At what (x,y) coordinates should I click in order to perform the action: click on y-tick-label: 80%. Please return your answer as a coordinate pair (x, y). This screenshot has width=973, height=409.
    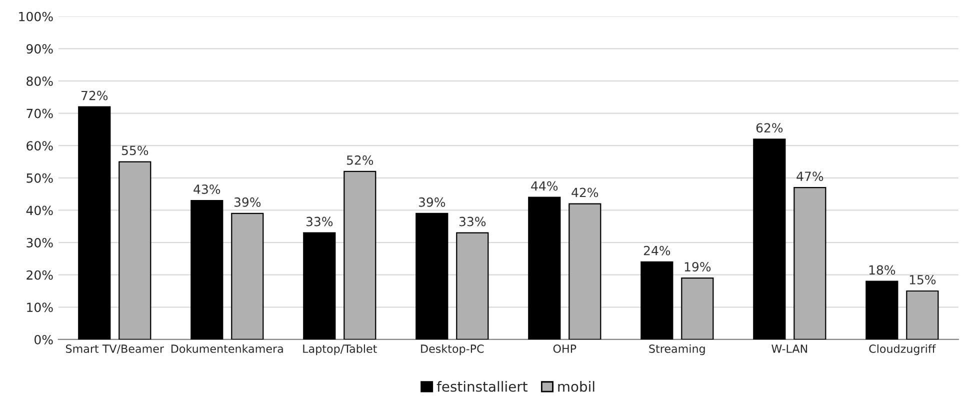
    Looking at the image, I should click on (39, 81).